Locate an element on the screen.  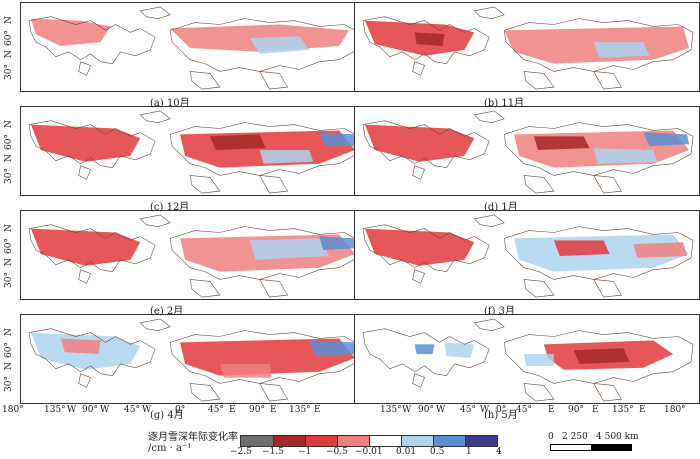
map-panel-g is located at coordinates (193, 359).